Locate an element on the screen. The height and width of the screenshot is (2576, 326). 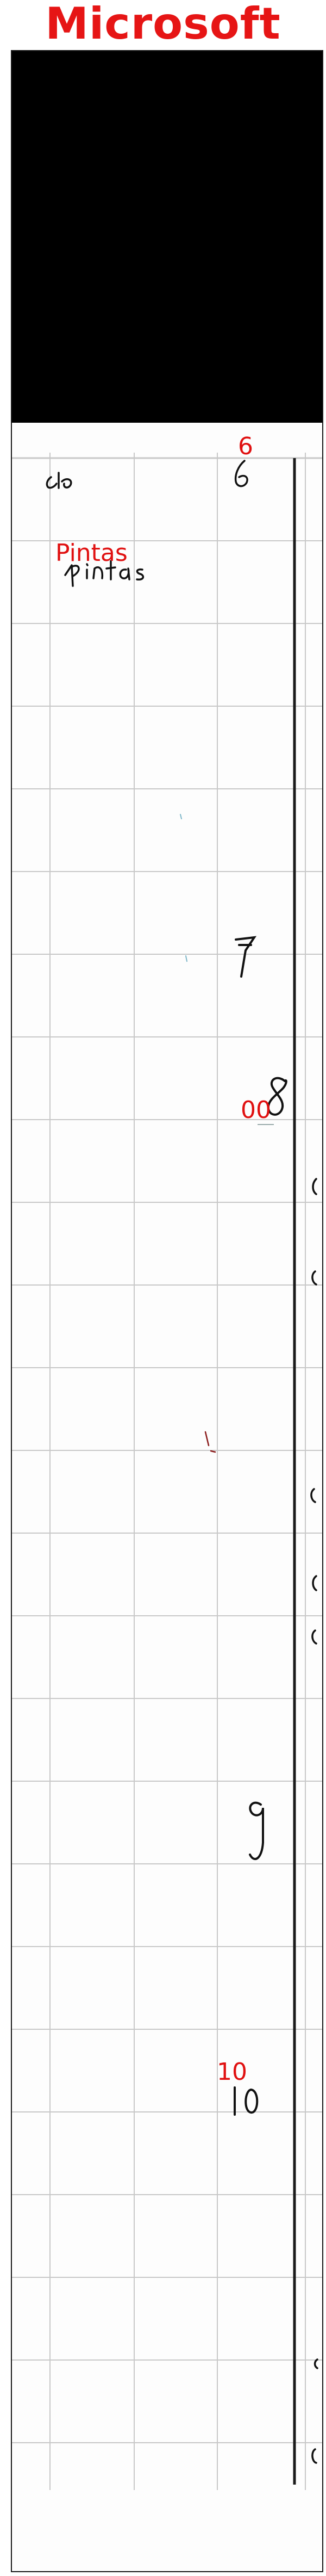
annotation-label-6: 6 is located at coordinates (245, 447).